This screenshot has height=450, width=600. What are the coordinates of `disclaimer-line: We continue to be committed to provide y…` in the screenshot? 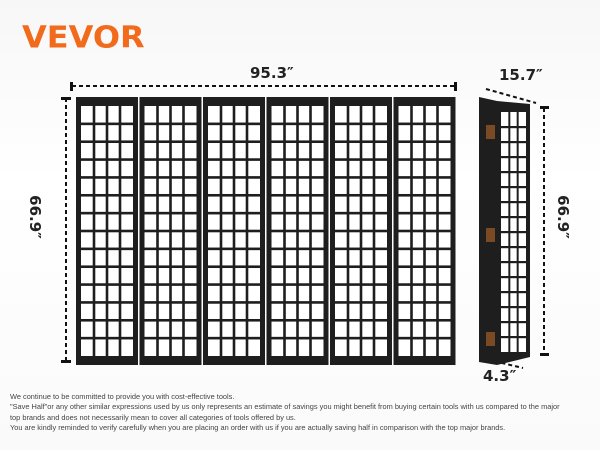 It's located at (122, 396).